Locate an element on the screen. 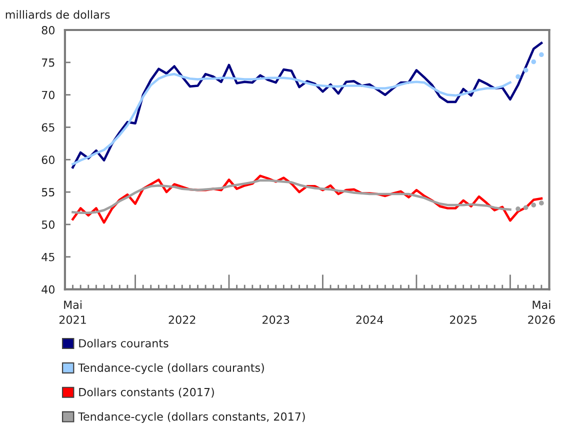 The image size is (580, 435). y-tick-label: 75 is located at coordinates (48, 62).